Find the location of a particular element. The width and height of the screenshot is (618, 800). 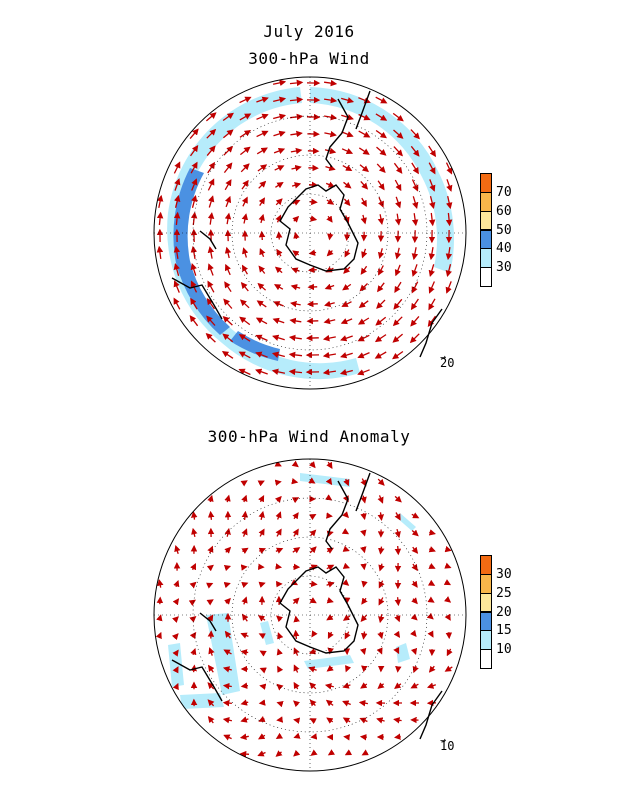

colorbar-label: 25 is located at coordinates (504, 593).